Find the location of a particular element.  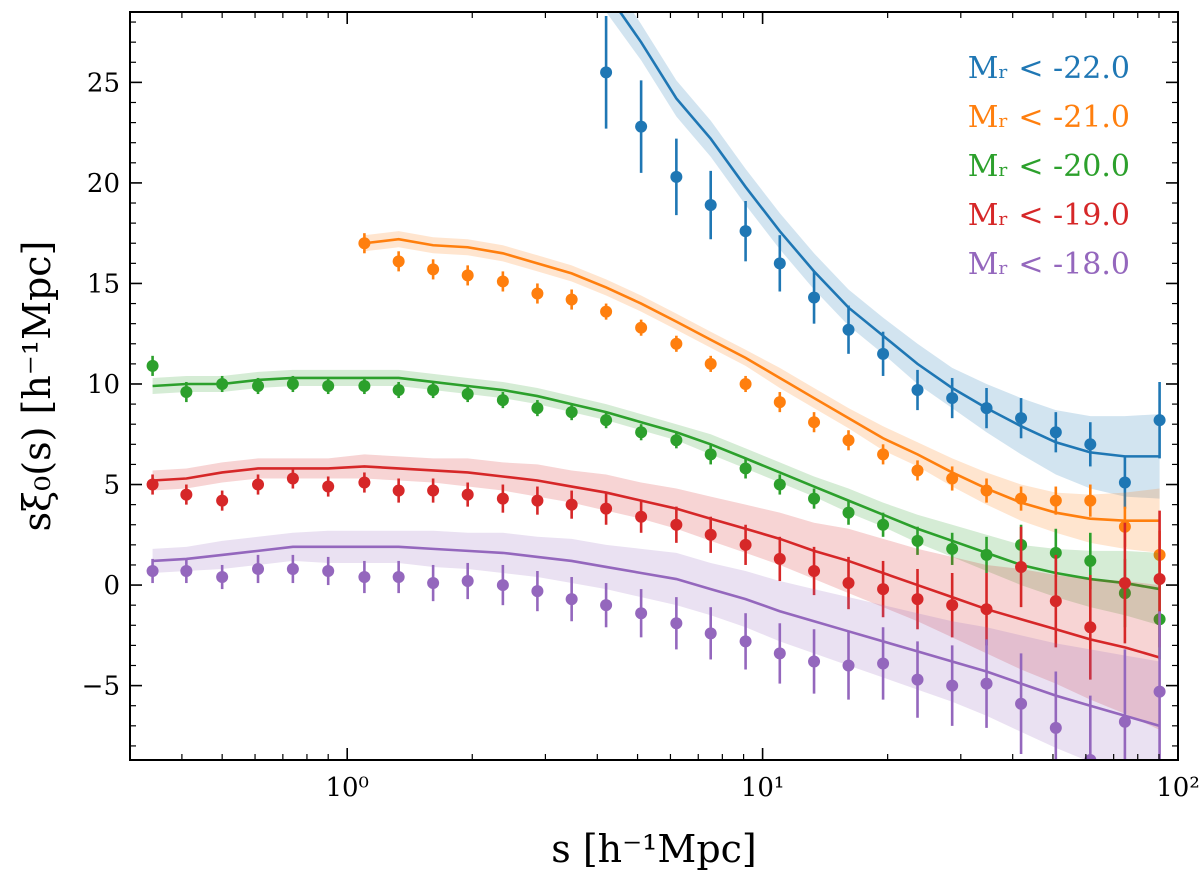

y-tick-label: 15 is located at coordinates (103, 284).